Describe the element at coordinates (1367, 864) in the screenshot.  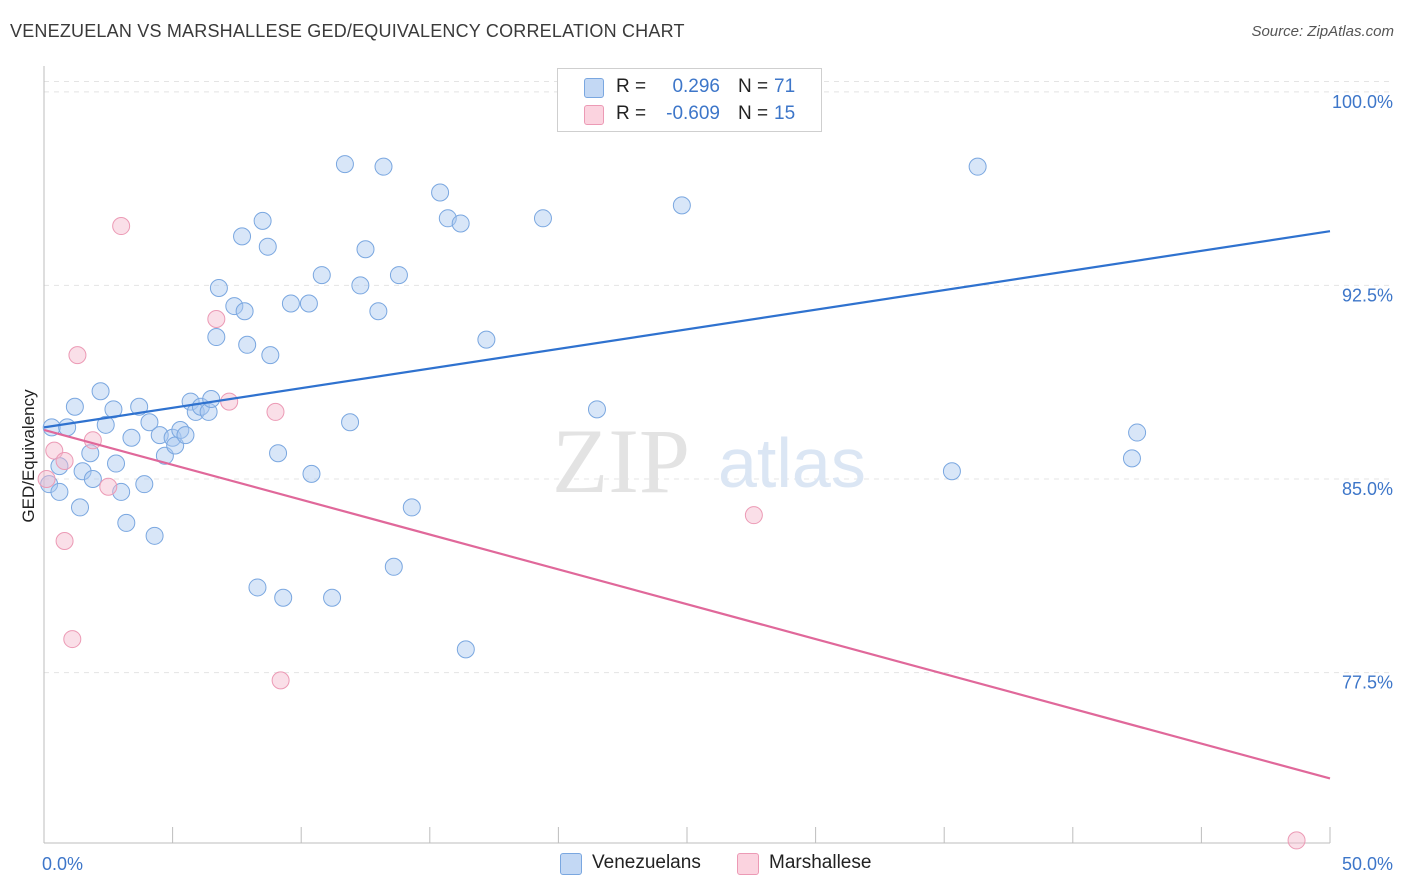
I see `x-tick-label-max: 50.0%` at that location.